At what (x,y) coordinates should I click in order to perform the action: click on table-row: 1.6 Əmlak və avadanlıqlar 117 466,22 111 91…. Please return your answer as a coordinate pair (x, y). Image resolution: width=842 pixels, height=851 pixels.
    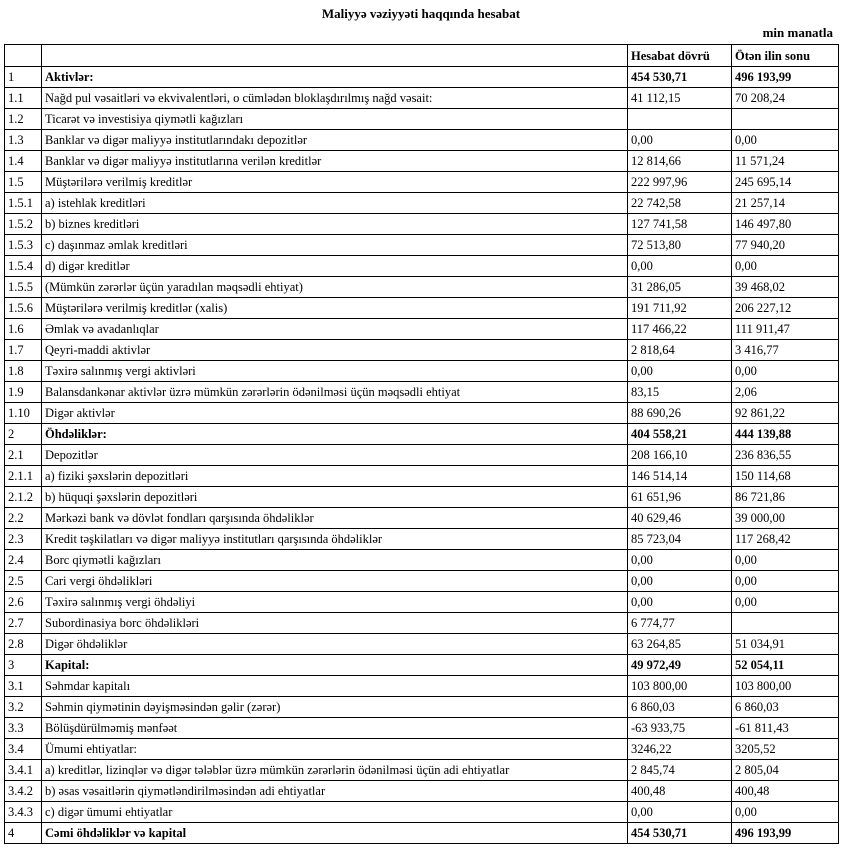
    Looking at the image, I should click on (421, 329).